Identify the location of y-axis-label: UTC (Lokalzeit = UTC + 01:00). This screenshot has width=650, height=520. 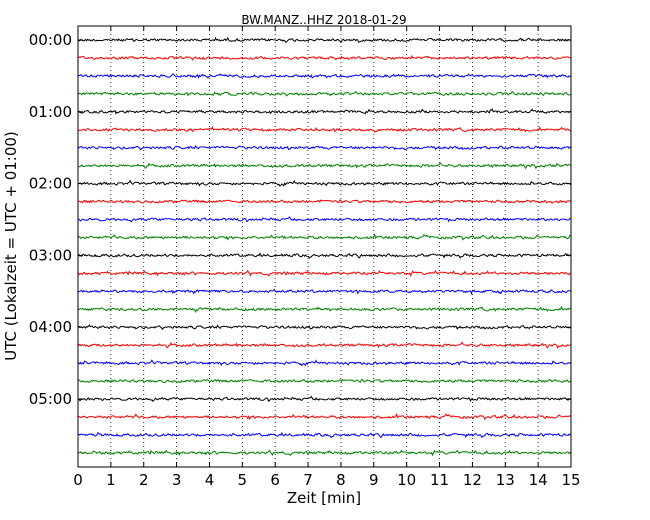
(11, 246).